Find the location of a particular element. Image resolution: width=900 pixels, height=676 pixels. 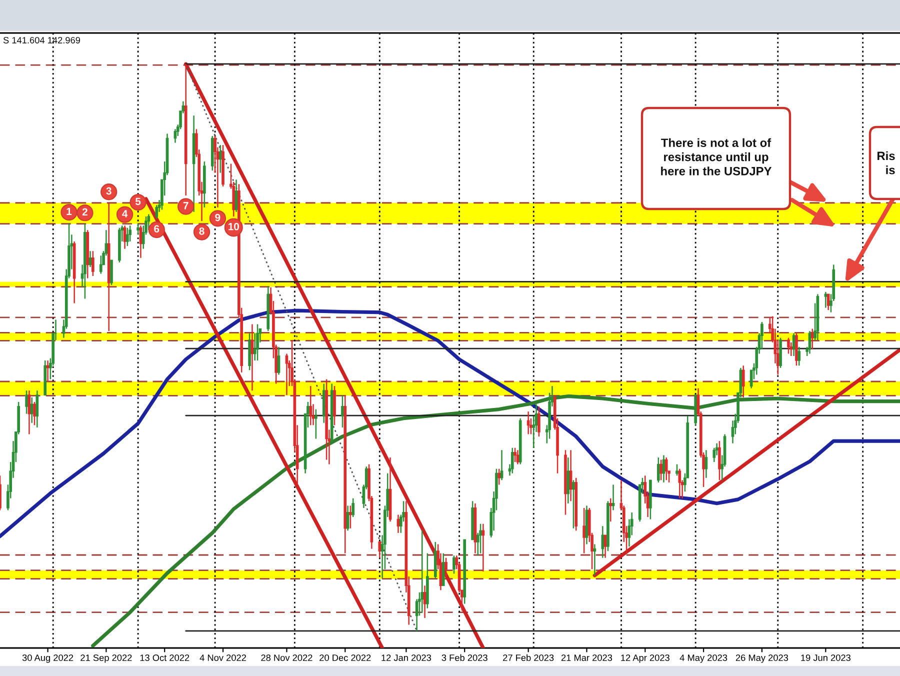

annotation: Ris is is located at coordinates (886, 162).